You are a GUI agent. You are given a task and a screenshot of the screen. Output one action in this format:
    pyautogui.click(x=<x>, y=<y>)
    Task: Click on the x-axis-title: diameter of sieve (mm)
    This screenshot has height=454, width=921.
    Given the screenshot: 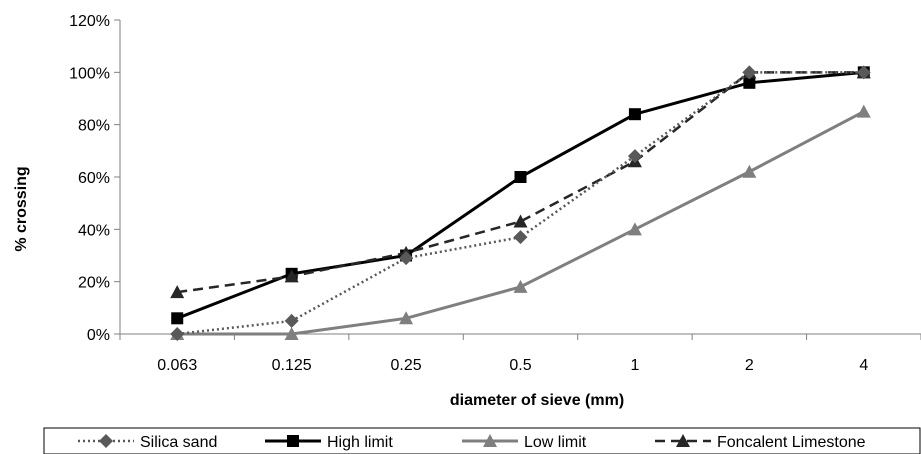 What is the action you would take?
    pyautogui.click(x=537, y=400)
    